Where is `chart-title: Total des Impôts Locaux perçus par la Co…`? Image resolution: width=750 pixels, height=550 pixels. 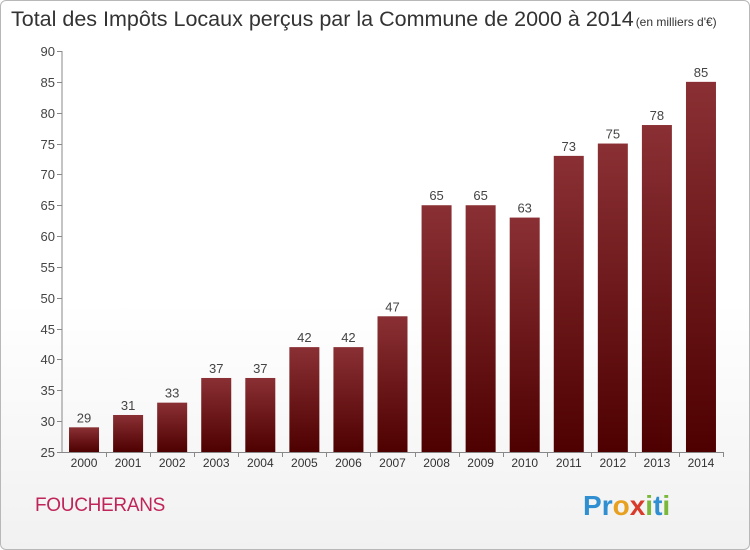
chart-title: Total des Impôts Locaux perçus par la Co… is located at coordinates (364, 19).